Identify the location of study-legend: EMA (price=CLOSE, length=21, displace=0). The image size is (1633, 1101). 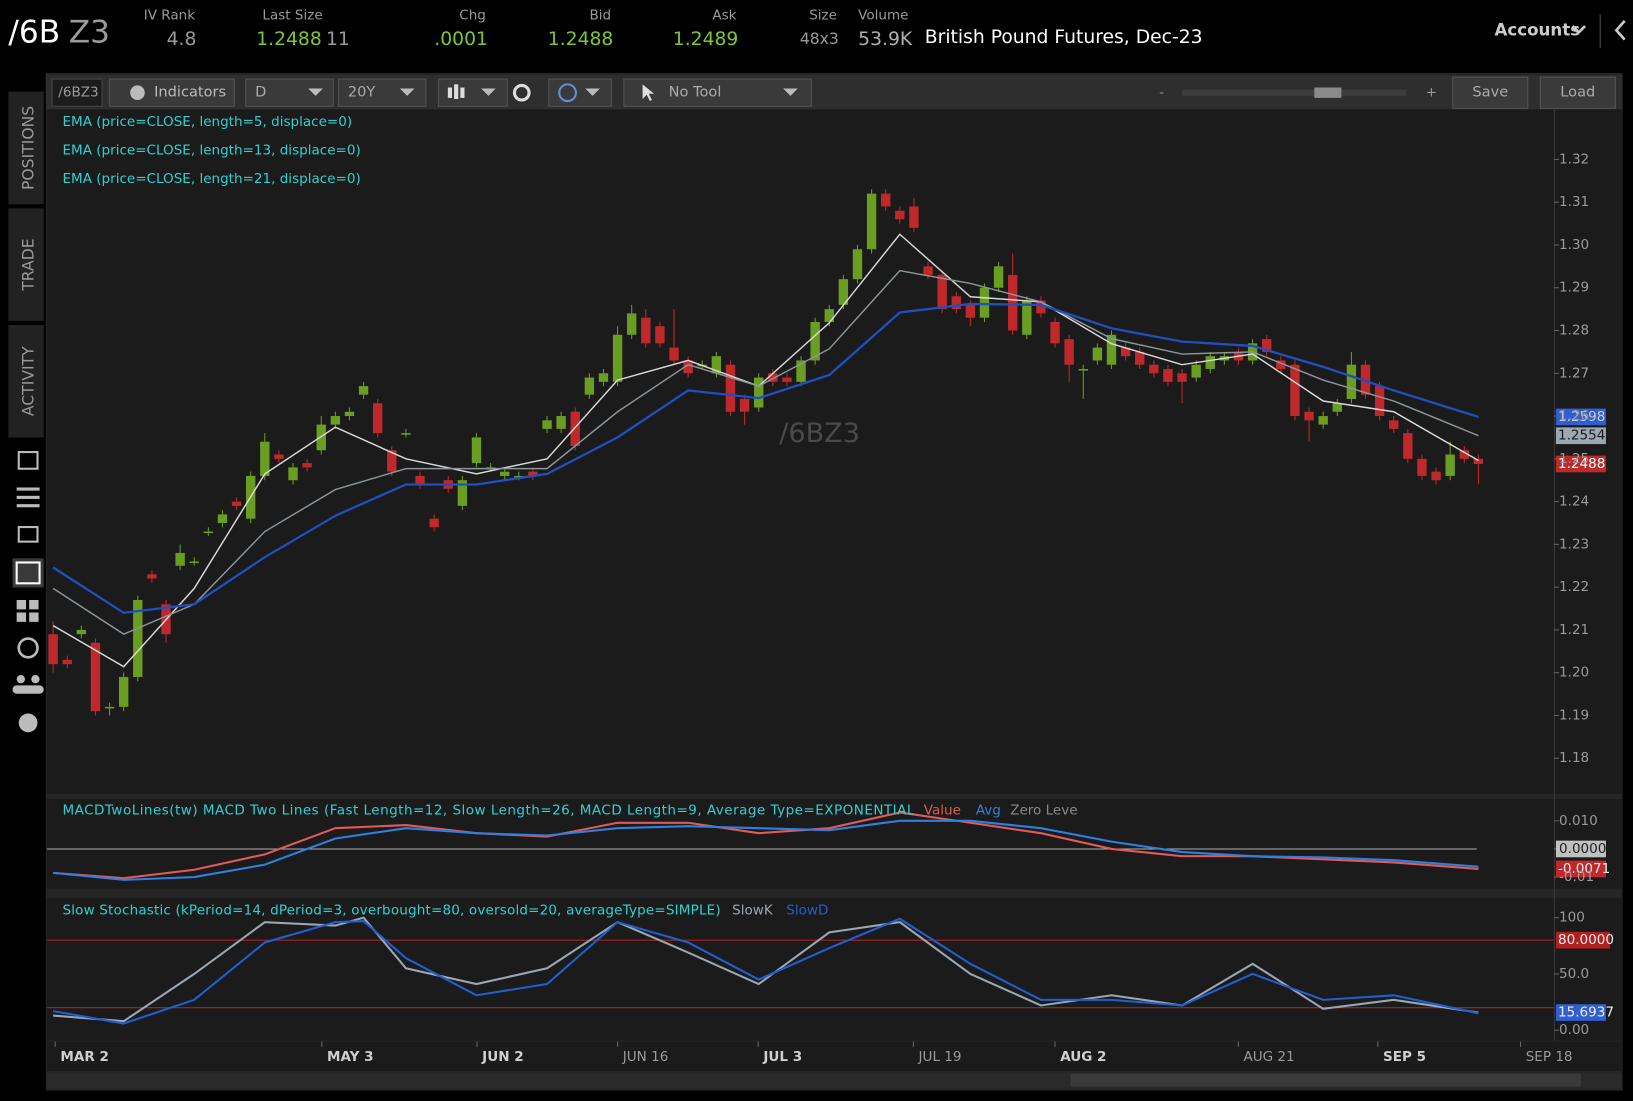
(211, 179).